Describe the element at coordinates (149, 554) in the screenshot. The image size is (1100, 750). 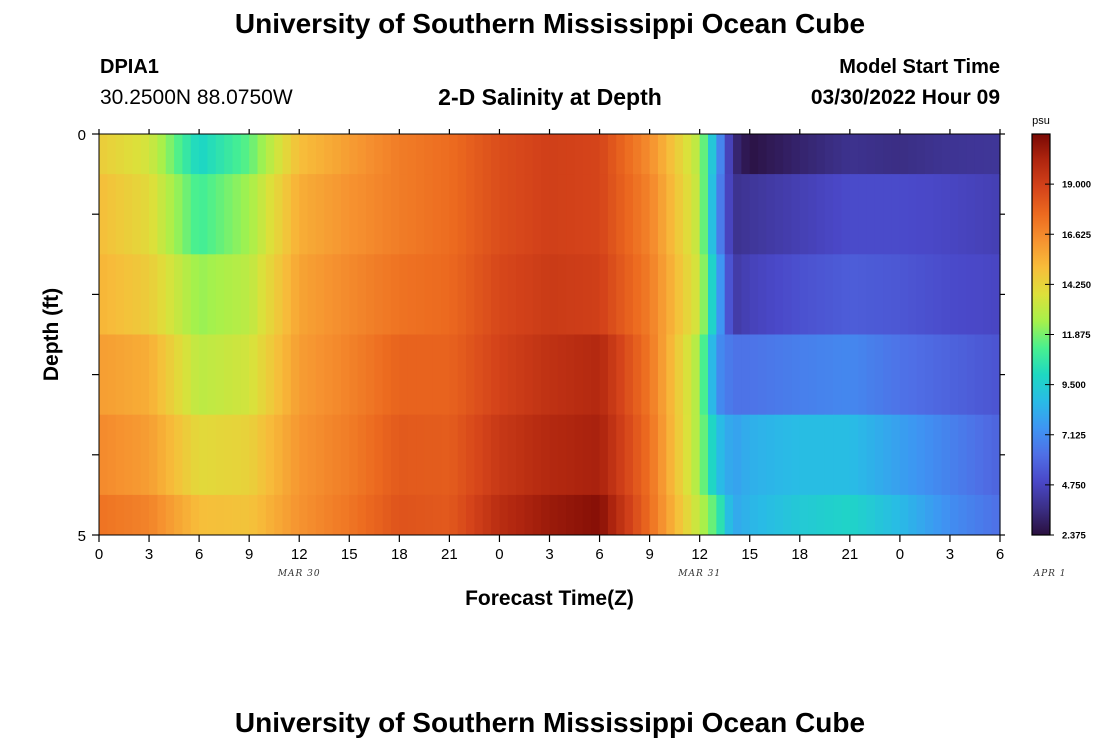
I see `x-tick-label: 3` at that location.